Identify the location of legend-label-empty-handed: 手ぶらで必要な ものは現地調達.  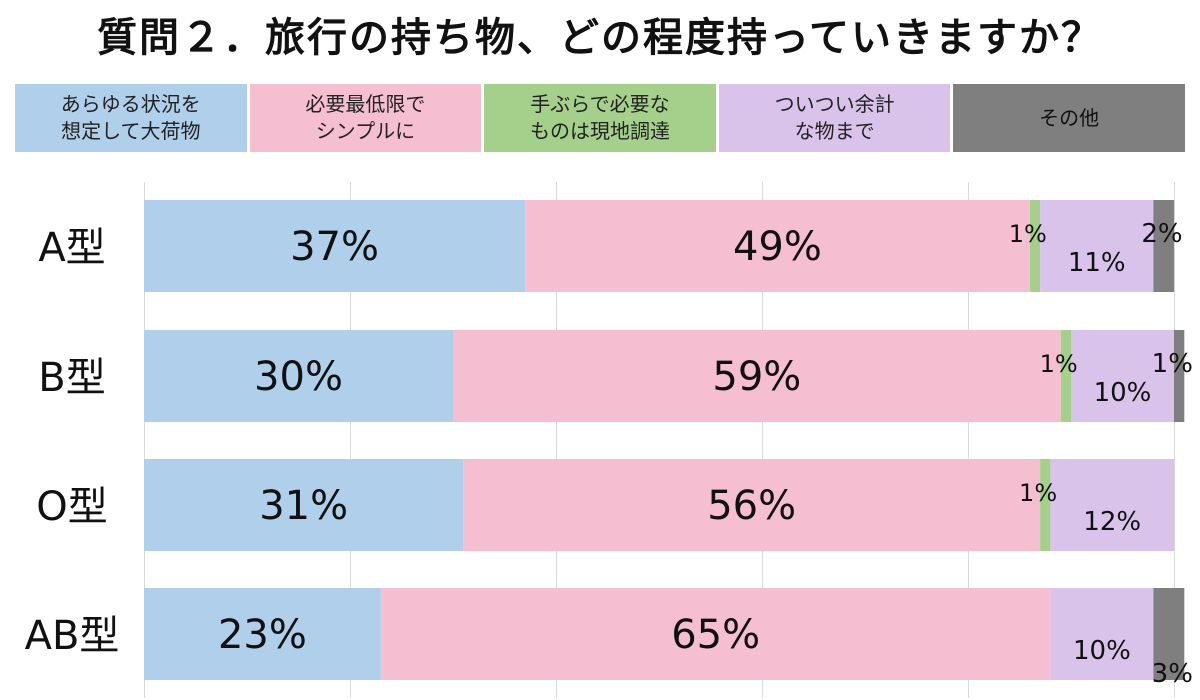
(599, 117).